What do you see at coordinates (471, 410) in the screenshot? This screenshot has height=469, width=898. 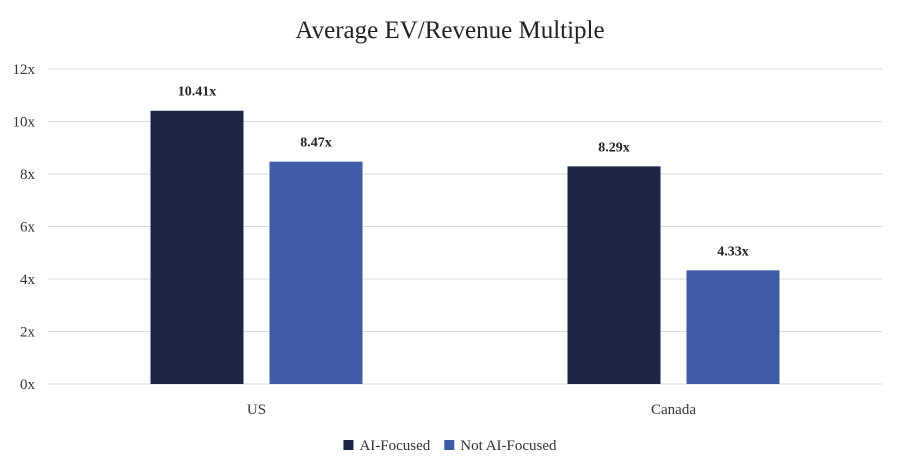 I see `x-axis-category-labels: US Canada` at bounding box center [471, 410].